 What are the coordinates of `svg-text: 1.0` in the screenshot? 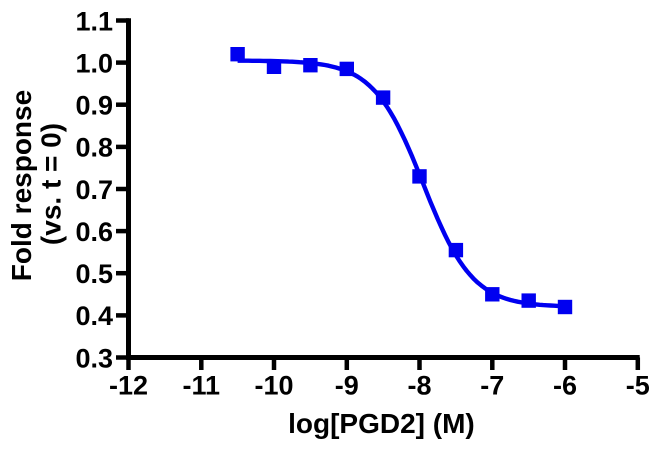 It's located at (94, 64).